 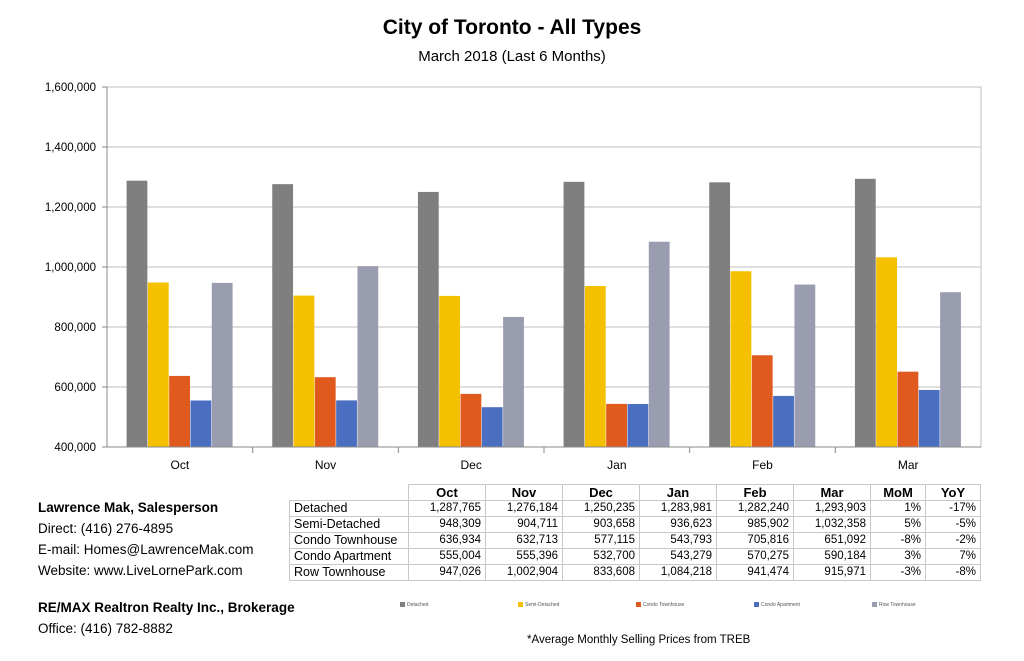 I want to click on table-cell: -5%, so click(x=953, y=524).